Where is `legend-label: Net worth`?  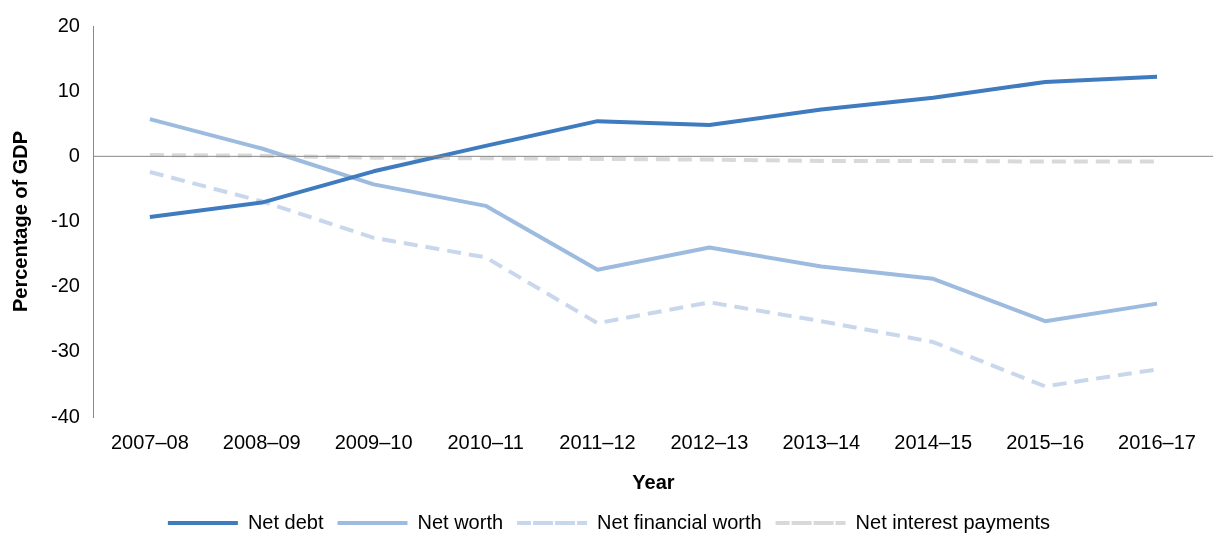
legend-label: Net worth is located at coordinates (460, 521).